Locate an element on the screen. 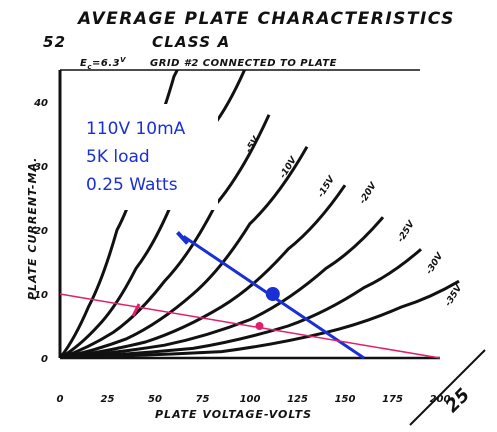 The image size is (497, 432). tube-number: 52 is located at coordinates (54, 42).